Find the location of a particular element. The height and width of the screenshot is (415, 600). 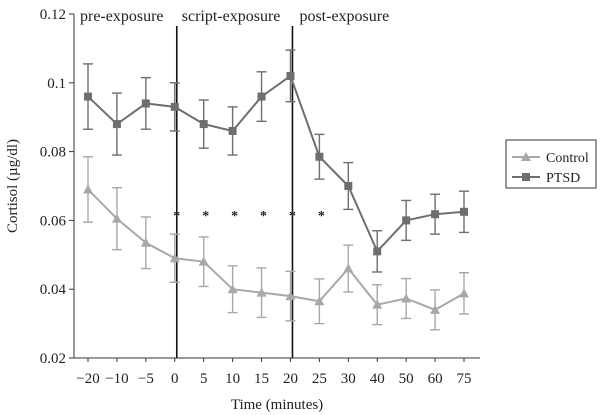

legend-box is located at coordinates (551, 164).